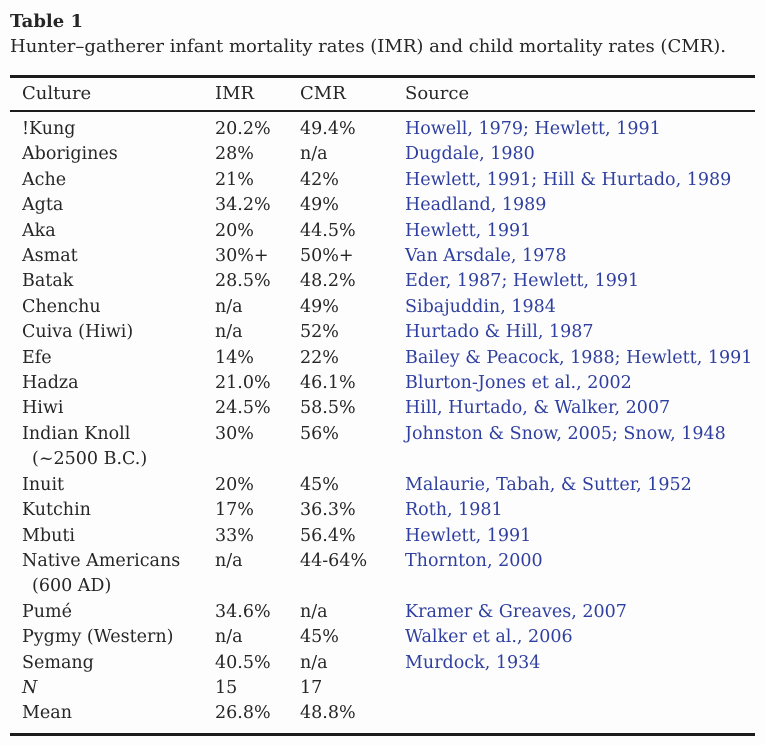 The width and height of the screenshot is (765, 745). Describe the element at coordinates (243, 205) in the screenshot. I see `imr-cell: 34.2%` at that location.